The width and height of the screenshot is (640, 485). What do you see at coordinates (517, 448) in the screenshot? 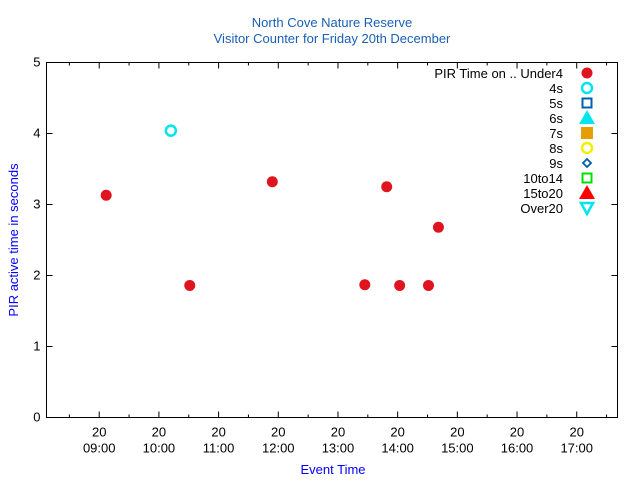
I see `x-tick-label-time: 16:00` at bounding box center [517, 448].